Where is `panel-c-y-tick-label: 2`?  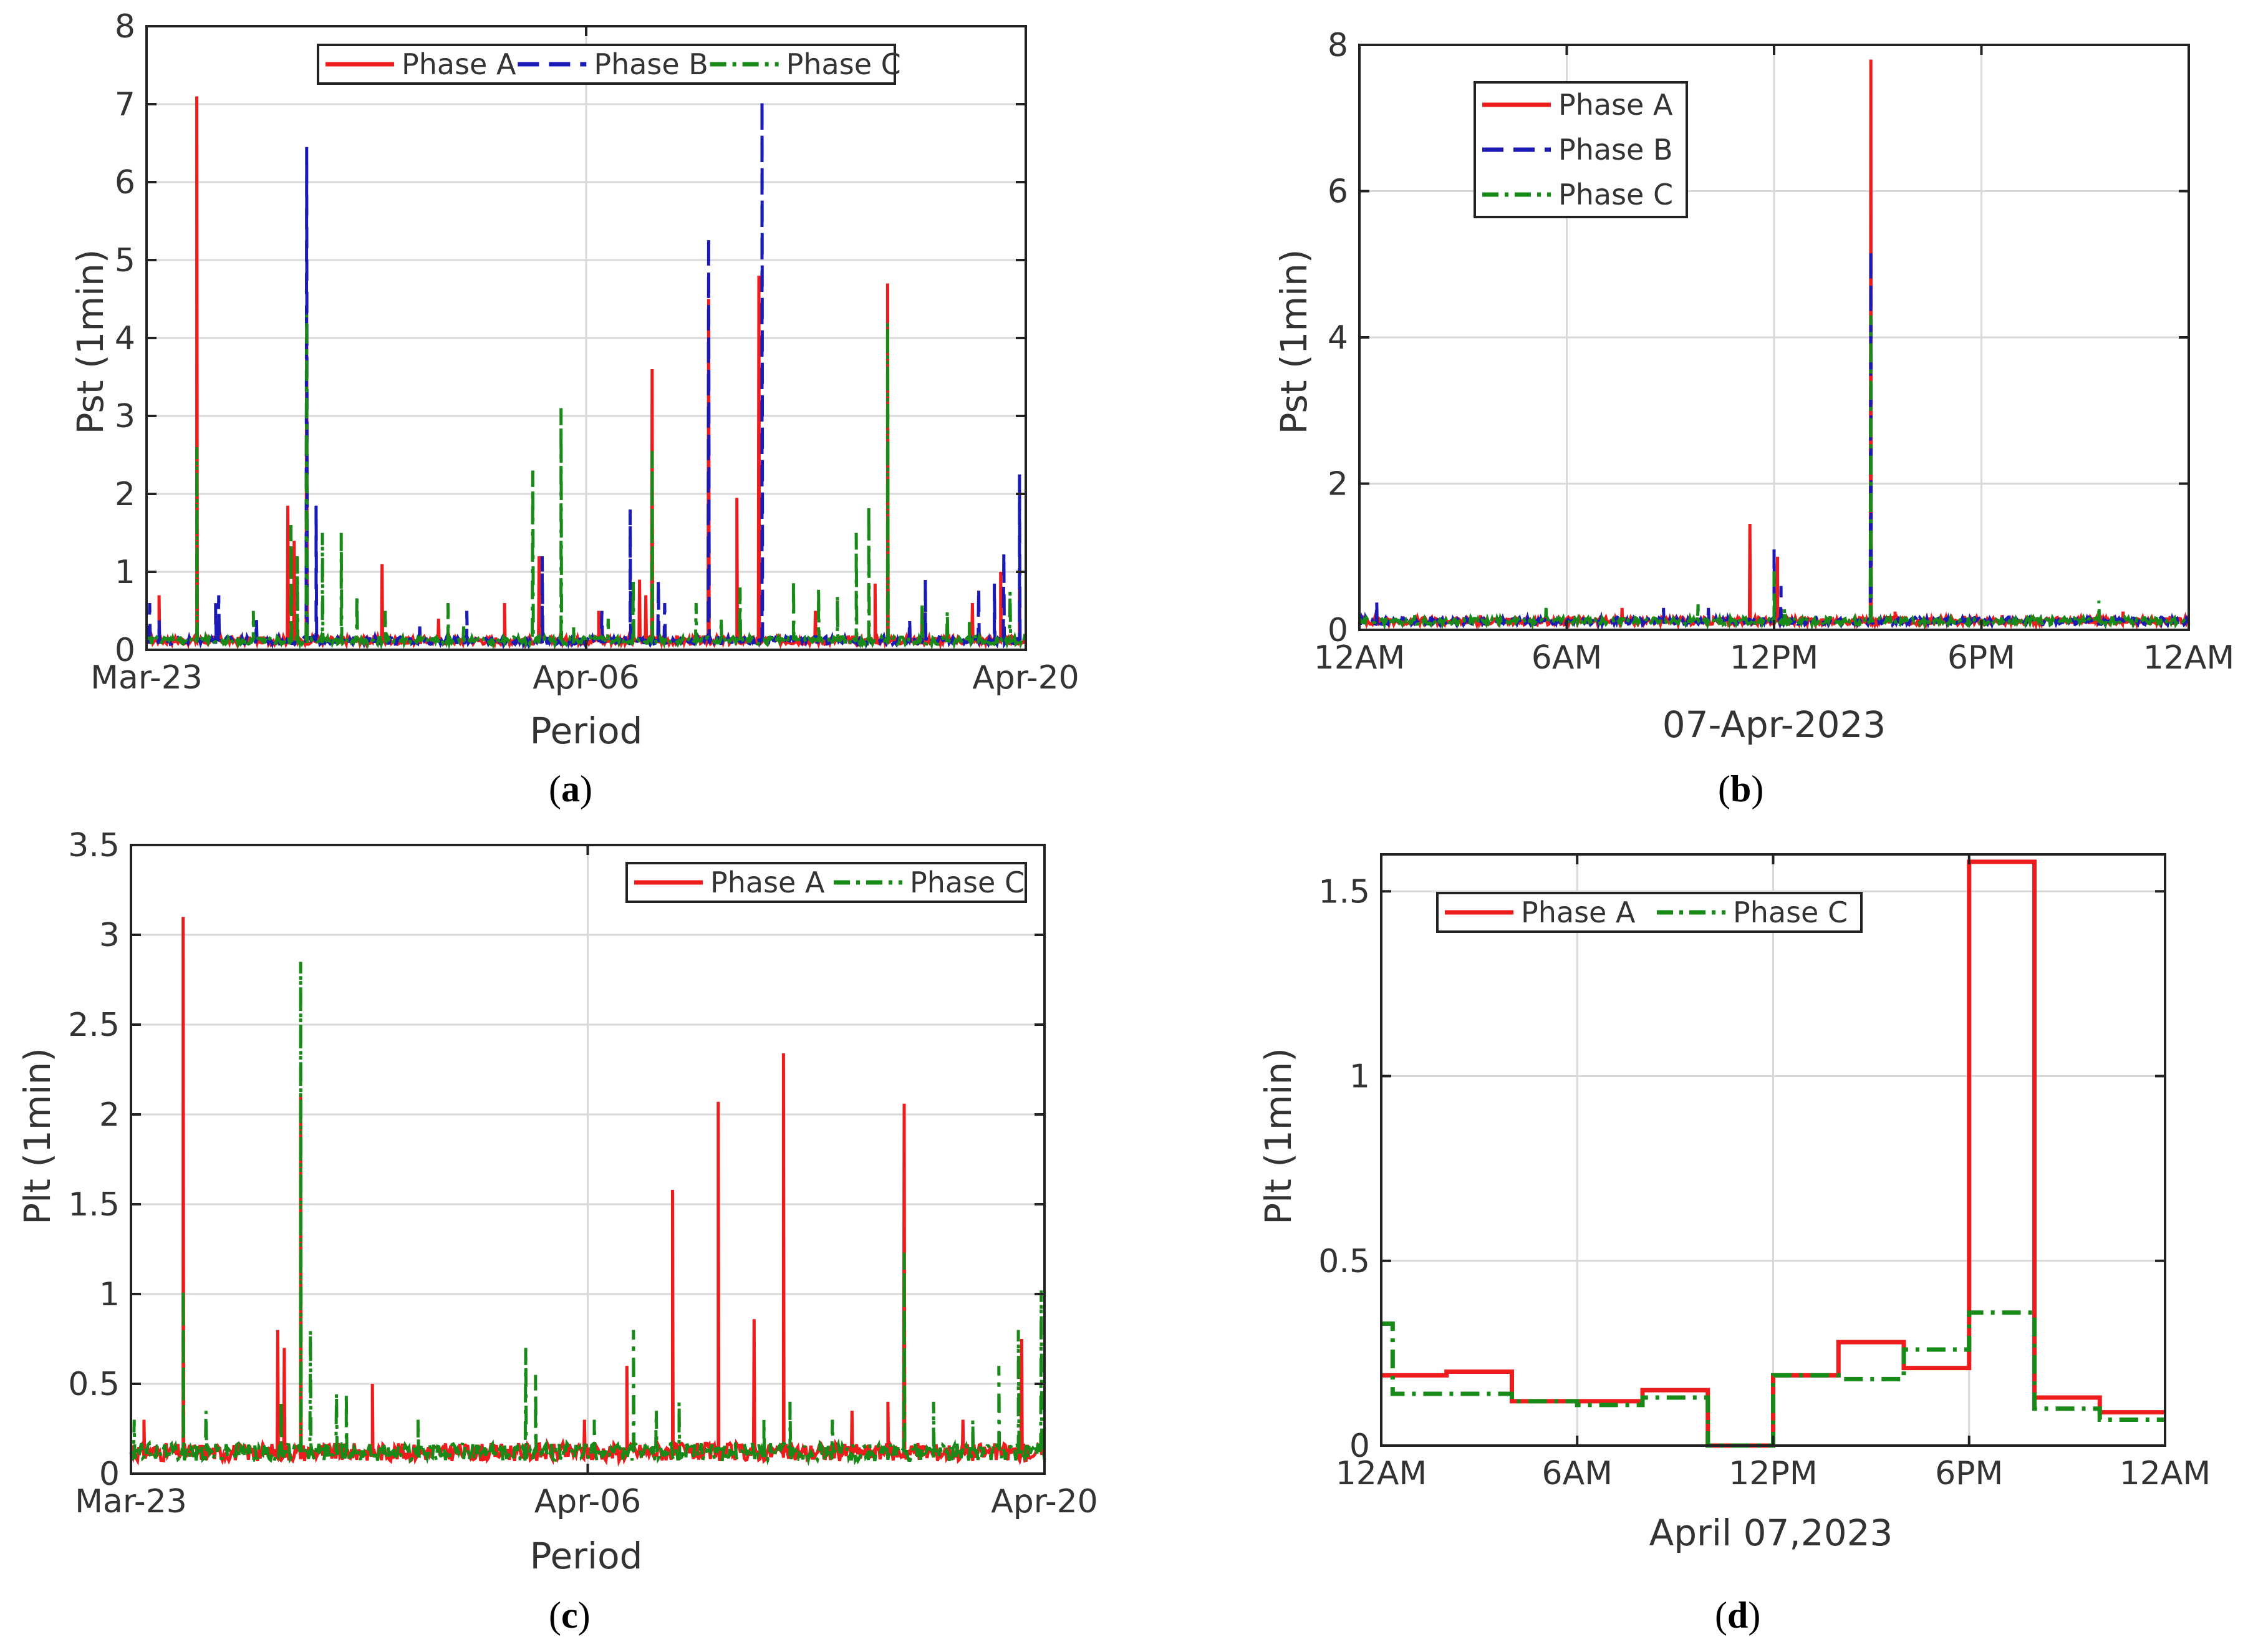
panel-c-y-tick-label: 2 is located at coordinates (109, 1115).